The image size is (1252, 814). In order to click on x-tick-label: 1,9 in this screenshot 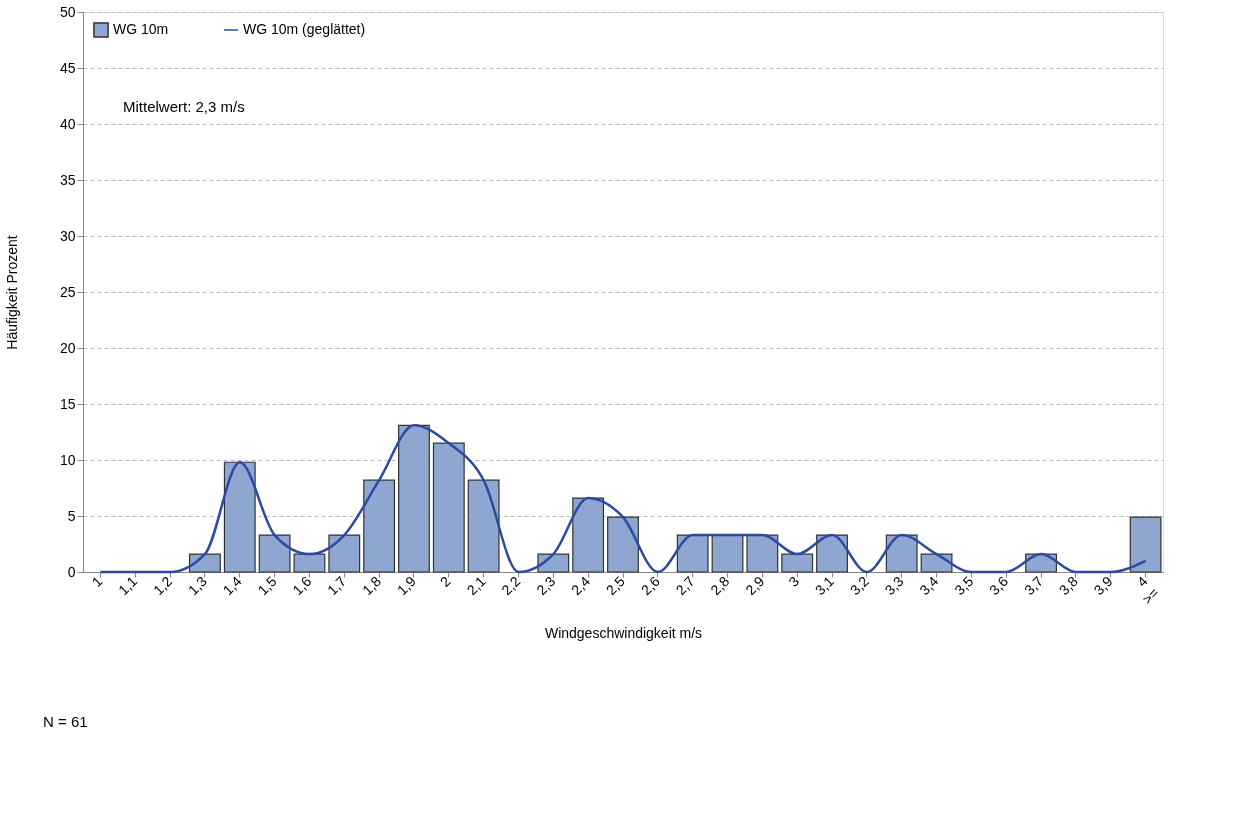, I will do `click(406, 585)`.